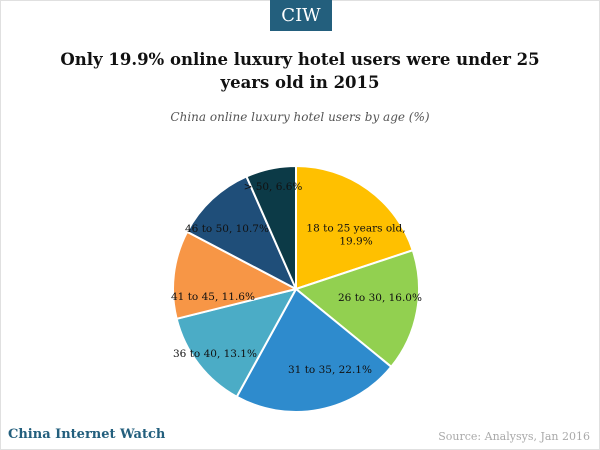  I want to click on slice-label-18-25: 18 to 25 years old, 19.9%, so click(355, 235).